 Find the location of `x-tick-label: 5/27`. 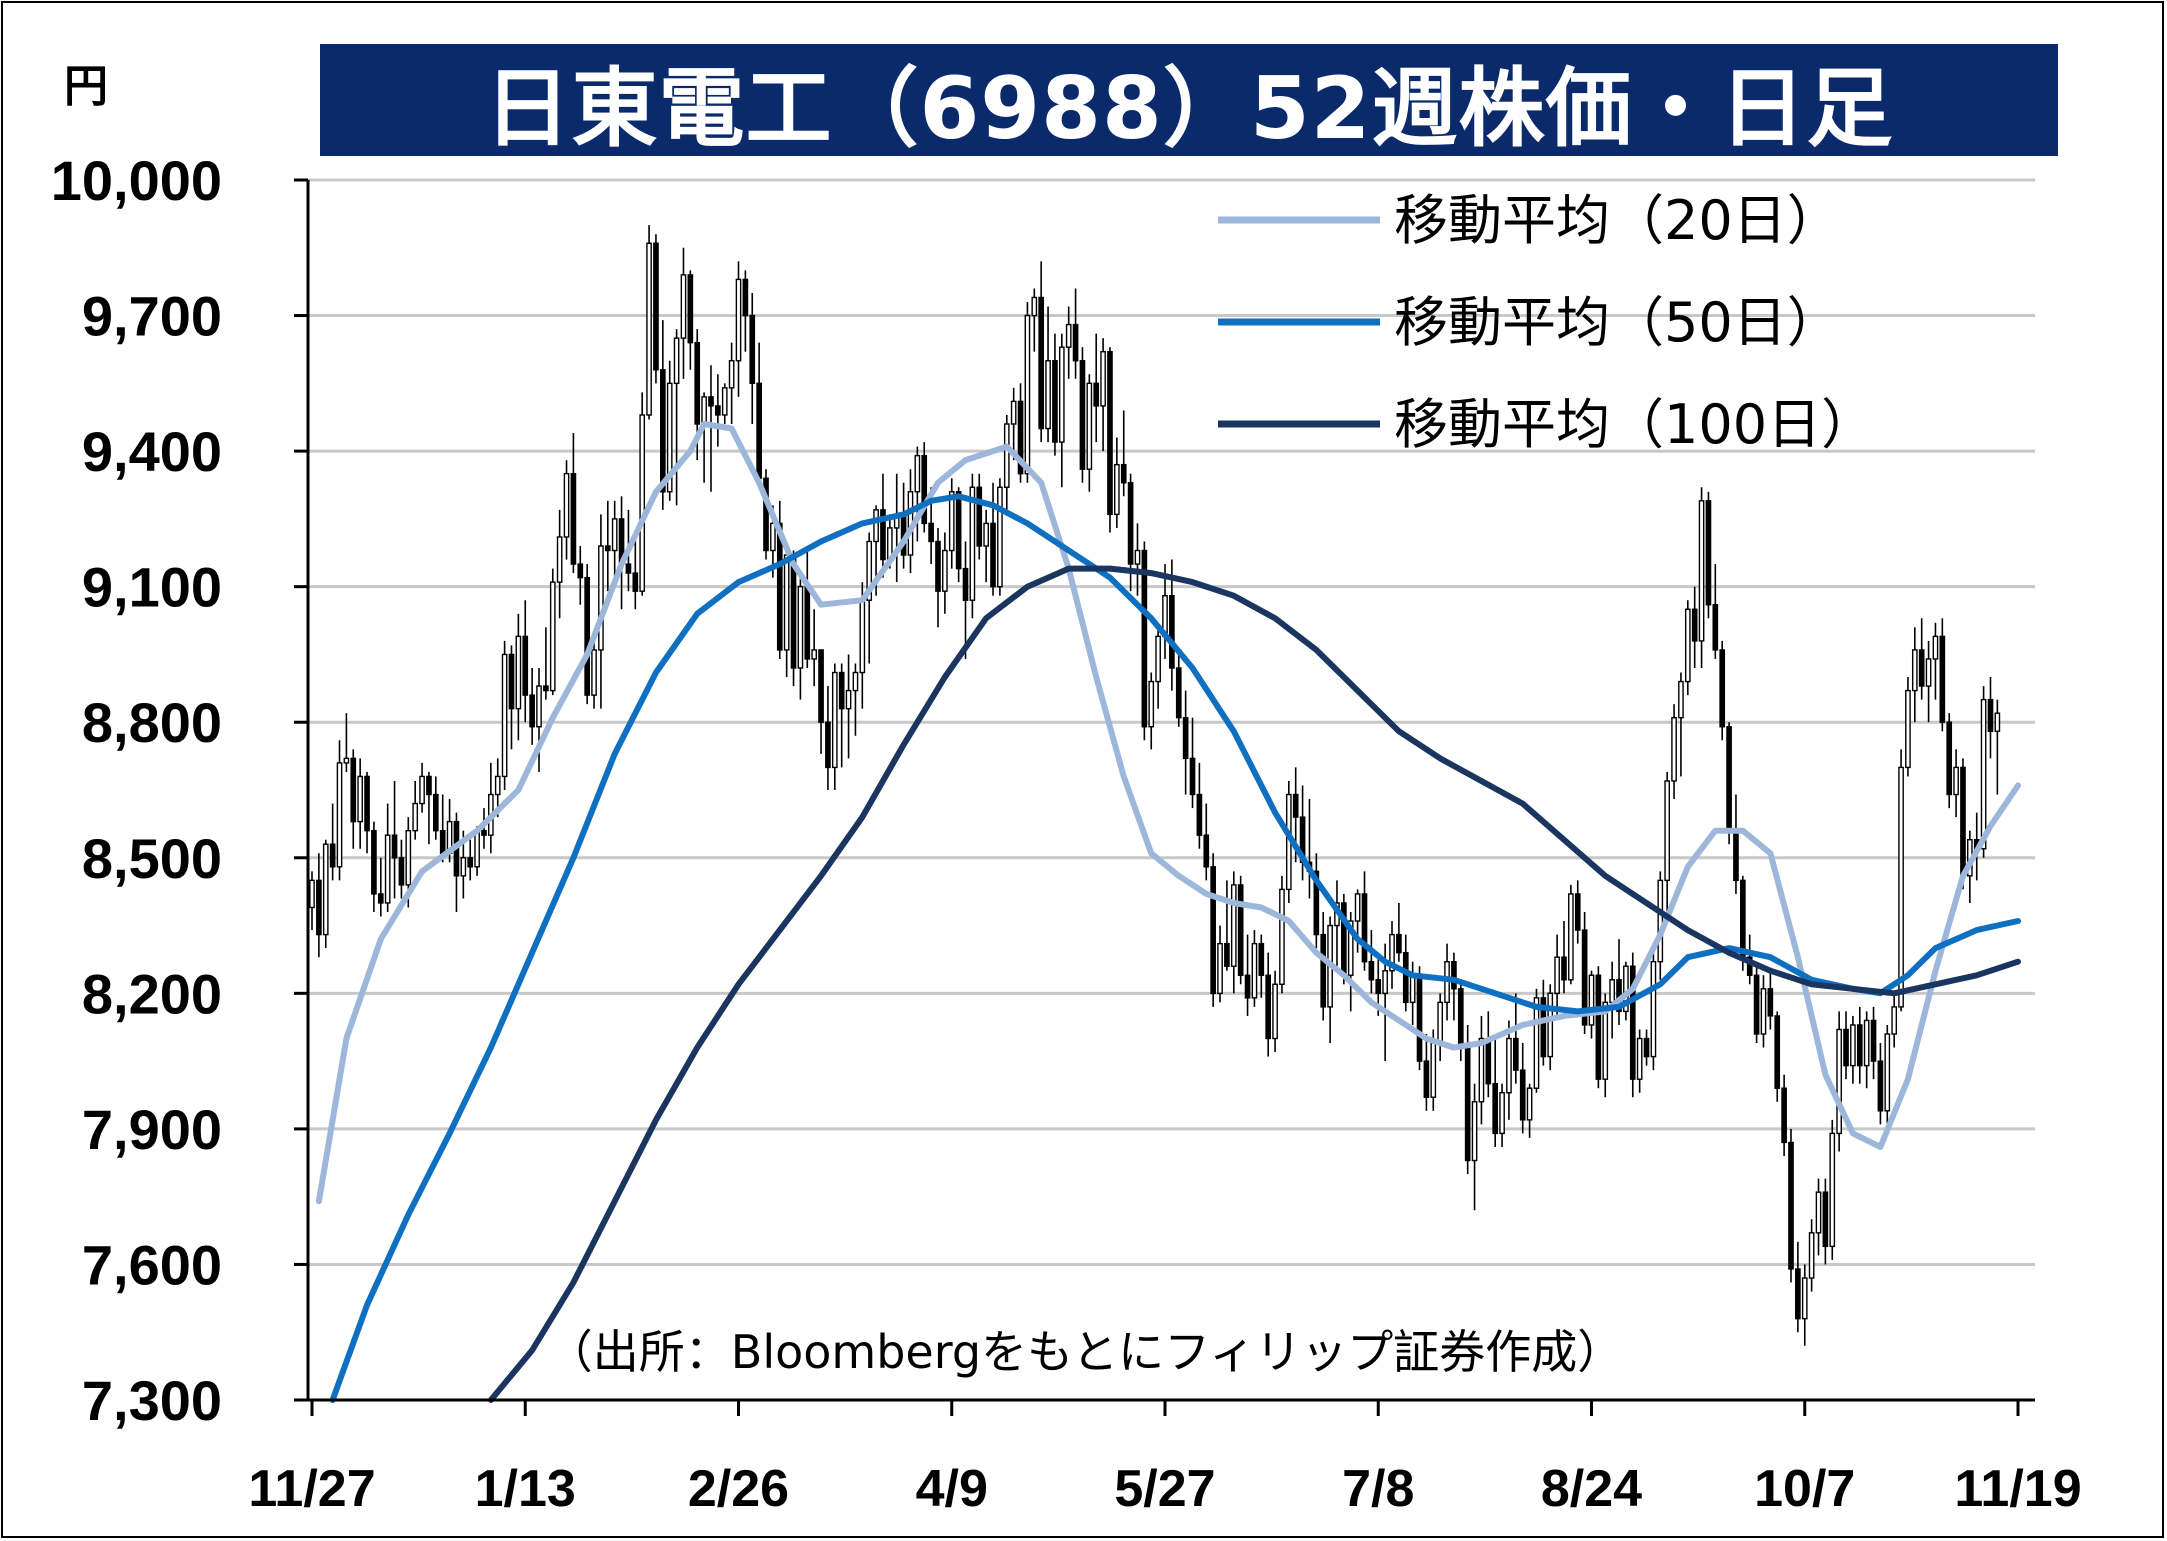

x-tick-label: 5/27 is located at coordinates (1164, 1489).